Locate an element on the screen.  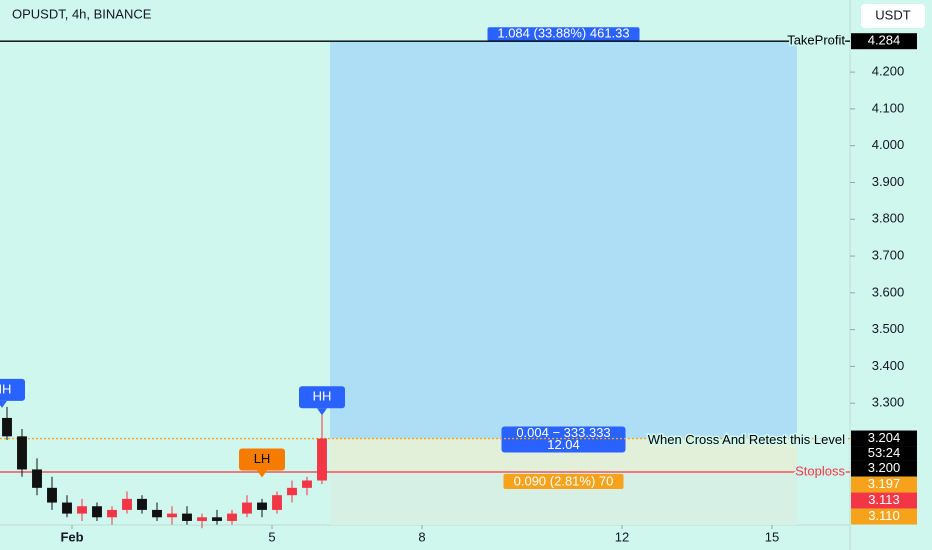
x-tick-label: Feb is located at coordinates (71, 536).